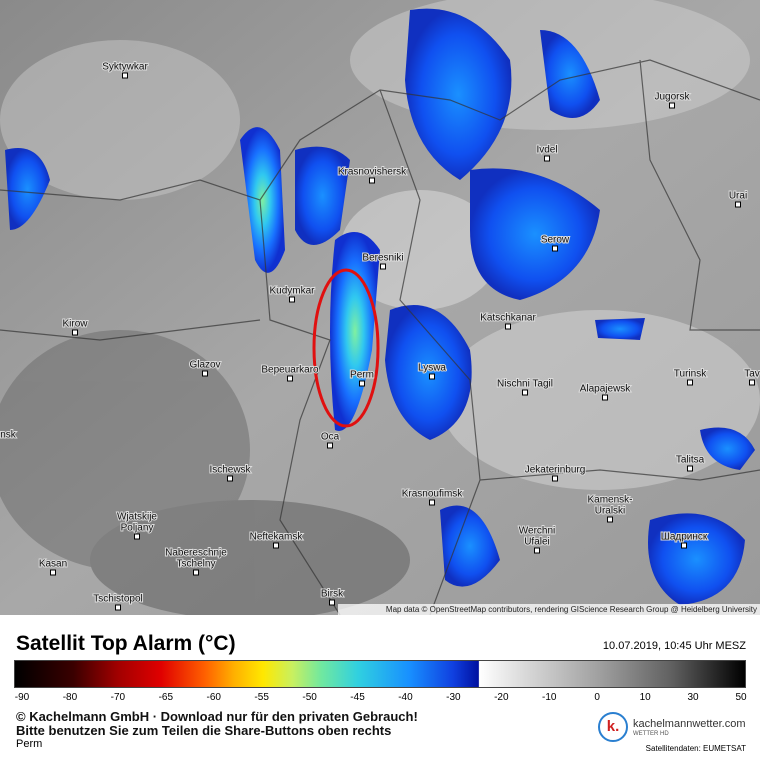 Image resolution: width=760 pixels, height=760 pixels. I want to click on city-label: Ischewsk, so click(230, 470).